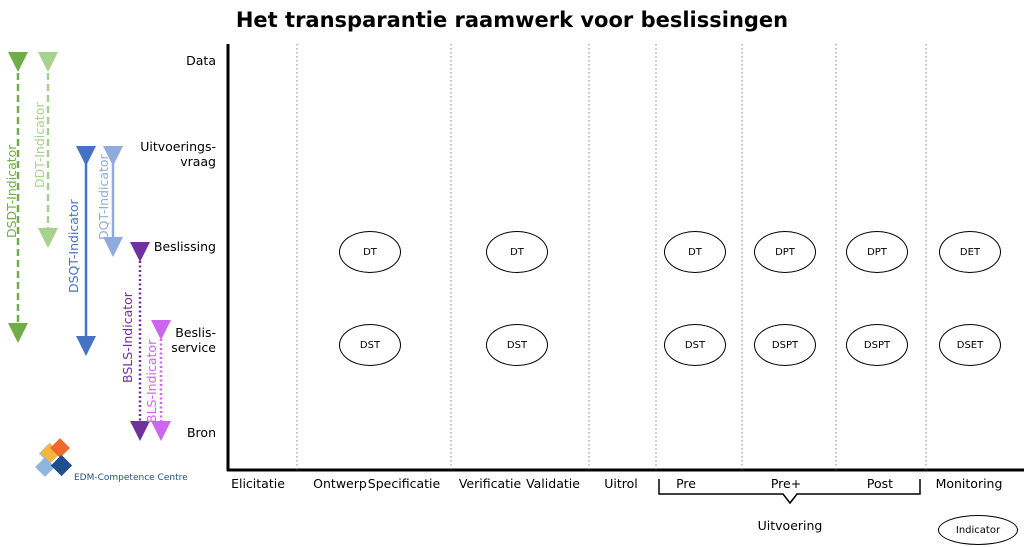 Image resolution: width=1024 pixels, height=547 pixels. Describe the element at coordinates (785, 252) in the screenshot. I see `node-beslissing-preplus: DPT` at that location.